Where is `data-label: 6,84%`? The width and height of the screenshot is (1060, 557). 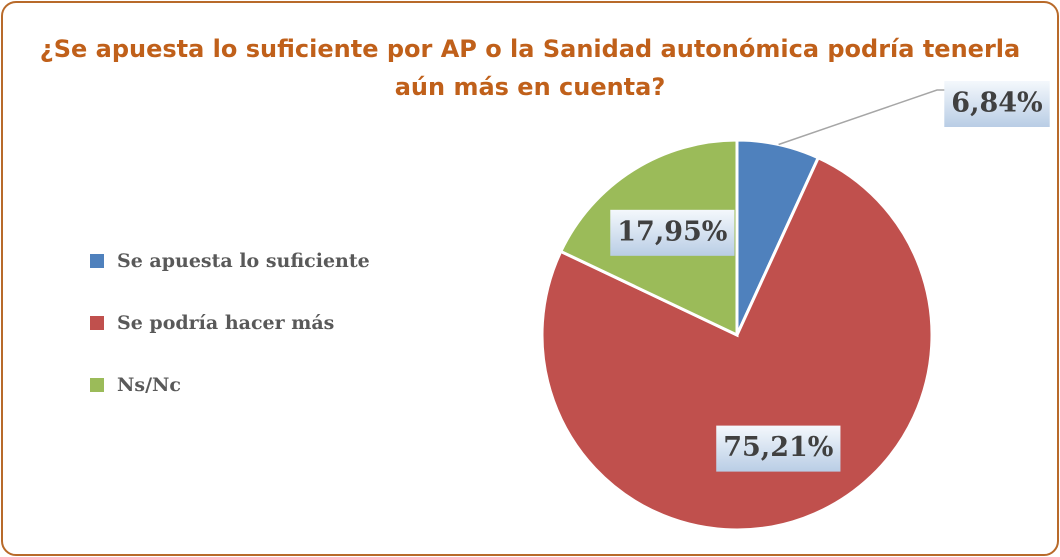
data-label: 6,84% is located at coordinates (996, 103).